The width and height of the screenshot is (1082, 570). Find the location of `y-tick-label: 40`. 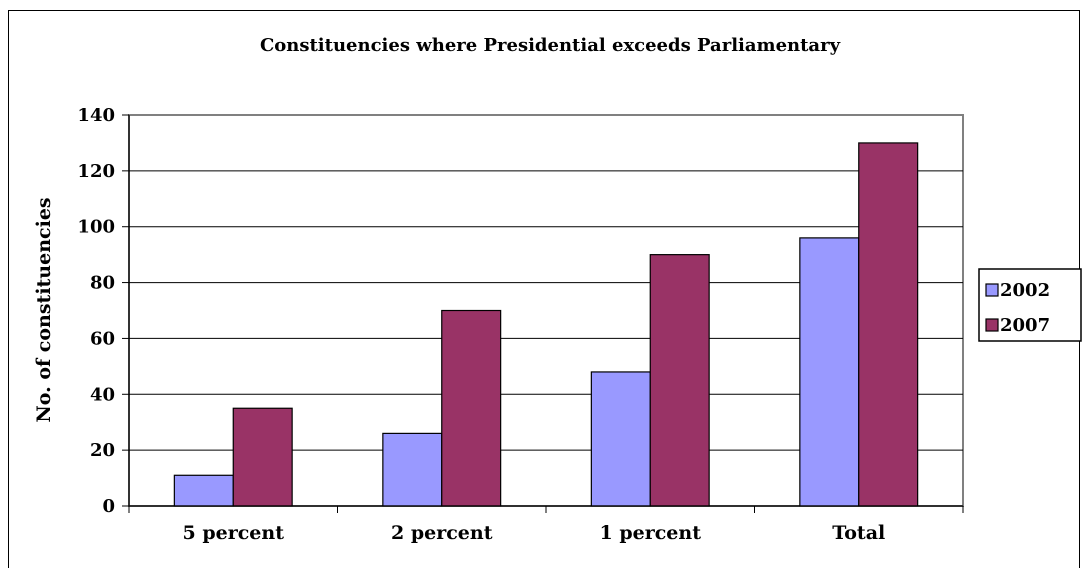

y-tick-label: 40 is located at coordinates (102, 394).